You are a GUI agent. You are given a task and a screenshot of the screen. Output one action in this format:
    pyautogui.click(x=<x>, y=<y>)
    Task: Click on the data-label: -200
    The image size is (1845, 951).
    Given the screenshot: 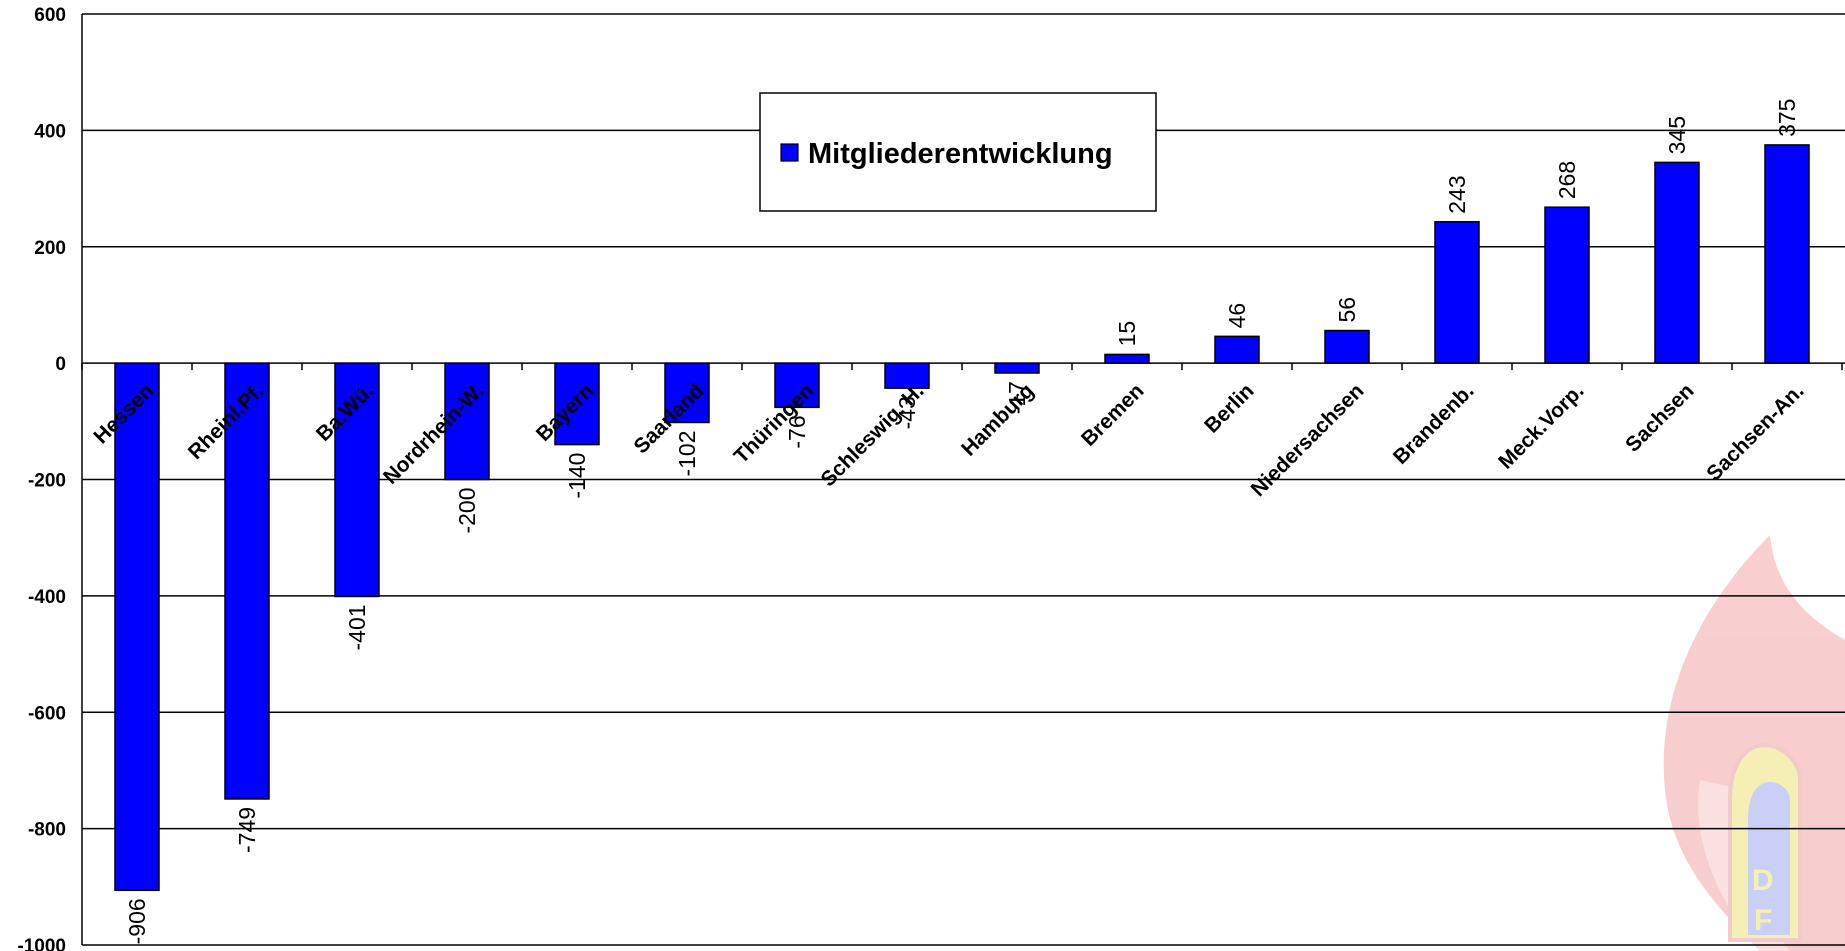 What is the action you would take?
    pyautogui.click(x=467, y=511)
    